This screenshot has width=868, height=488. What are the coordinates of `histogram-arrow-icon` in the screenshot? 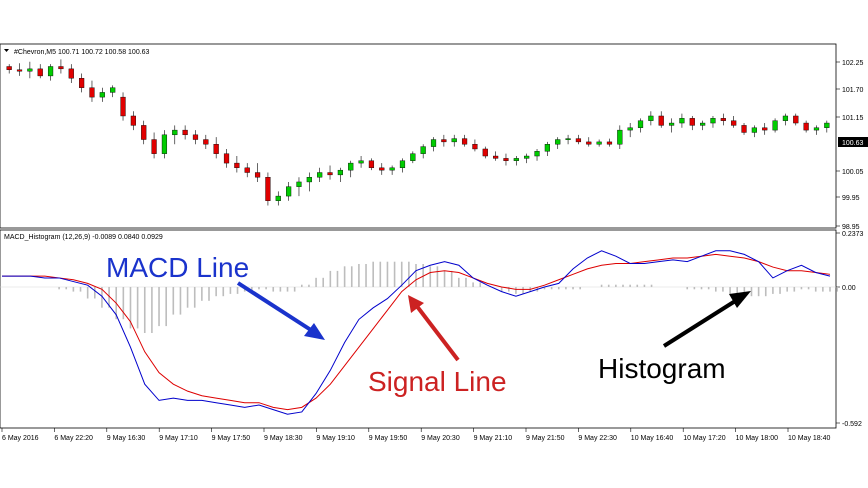 It's located at (706, 319).